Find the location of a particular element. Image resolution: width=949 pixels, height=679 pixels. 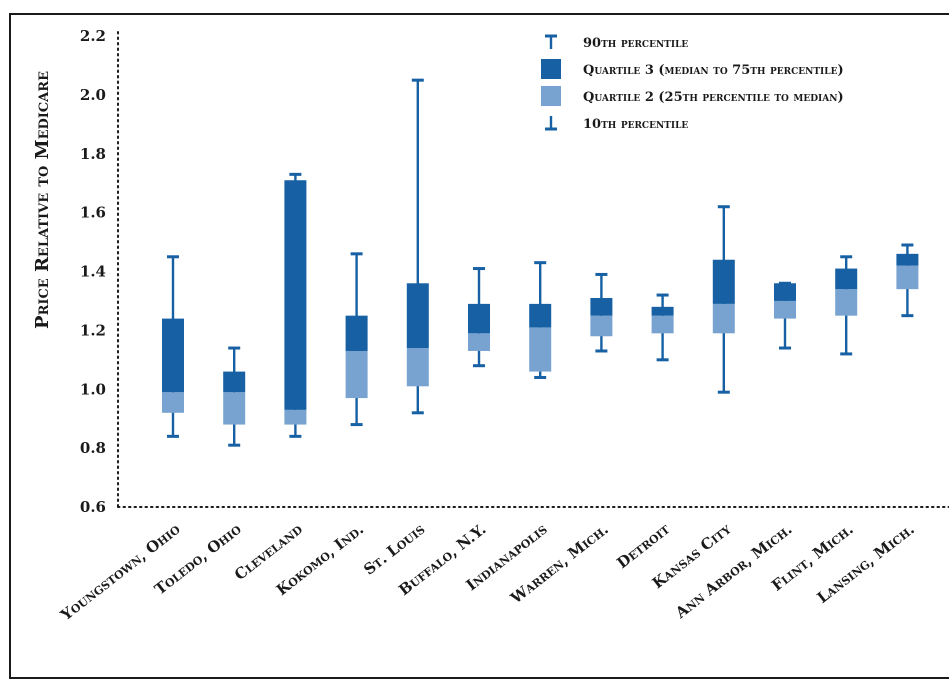

y-tick-label: 0.8 is located at coordinates (93, 448).